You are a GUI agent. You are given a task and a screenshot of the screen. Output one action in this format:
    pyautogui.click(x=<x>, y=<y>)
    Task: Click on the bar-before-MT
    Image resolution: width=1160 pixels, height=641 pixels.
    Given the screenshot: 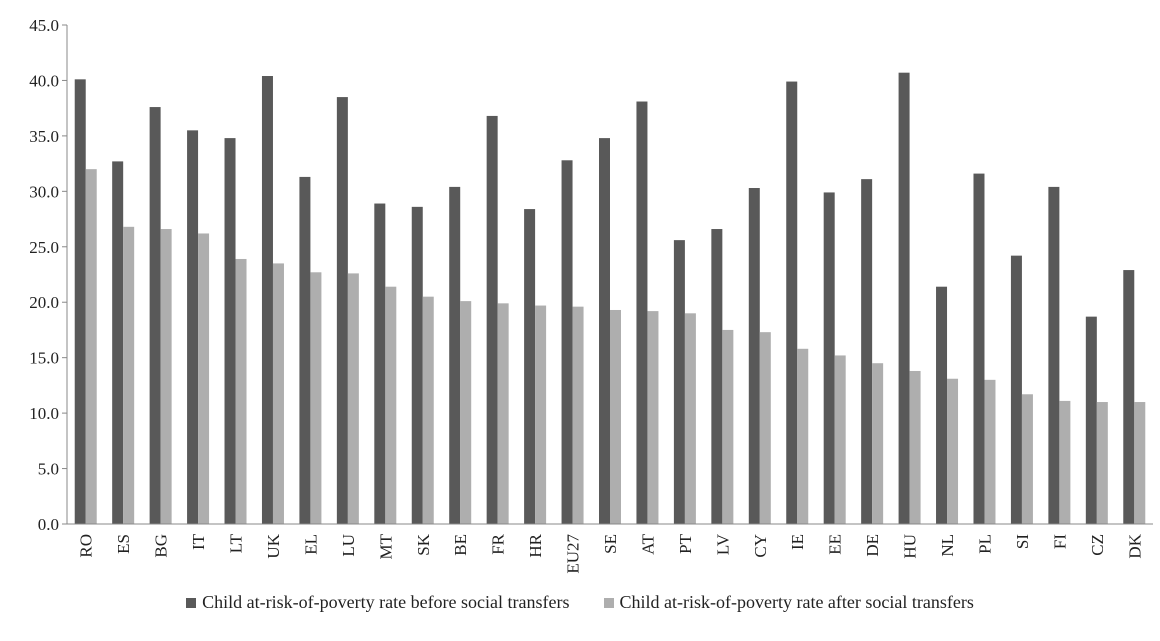 What is the action you would take?
    pyautogui.click(x=380, y=363)
    